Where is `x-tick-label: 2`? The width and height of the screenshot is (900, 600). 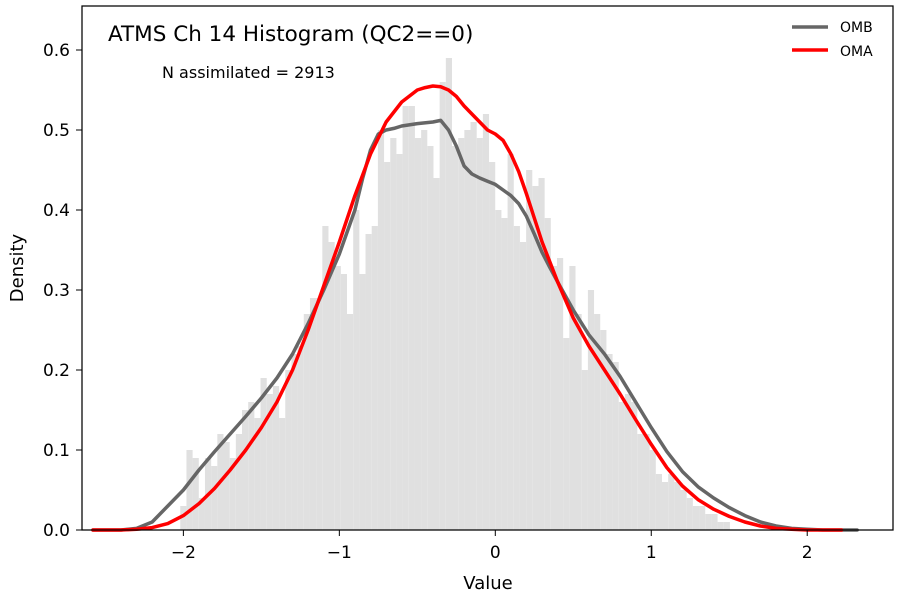
x-tick-label: 2 is located at coordinates (807, 553).